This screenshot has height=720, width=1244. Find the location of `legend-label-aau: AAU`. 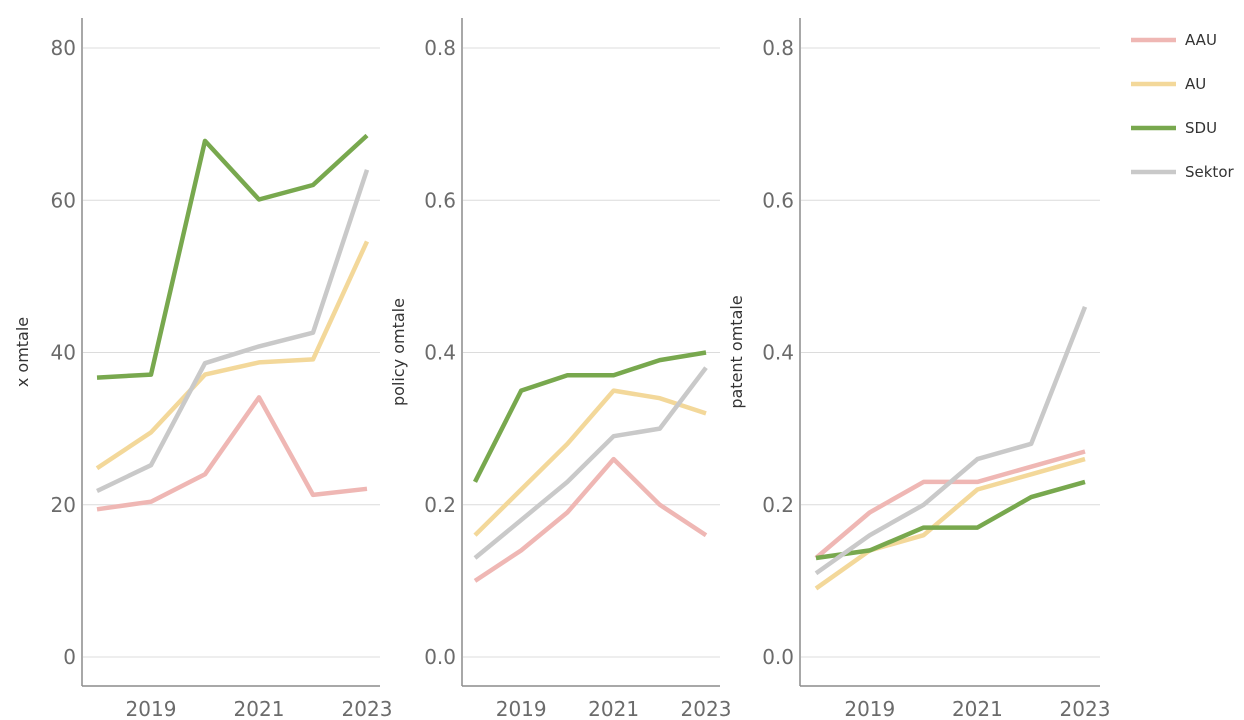

legend-label-aau: AAU is located at coordinates (1201, 40).